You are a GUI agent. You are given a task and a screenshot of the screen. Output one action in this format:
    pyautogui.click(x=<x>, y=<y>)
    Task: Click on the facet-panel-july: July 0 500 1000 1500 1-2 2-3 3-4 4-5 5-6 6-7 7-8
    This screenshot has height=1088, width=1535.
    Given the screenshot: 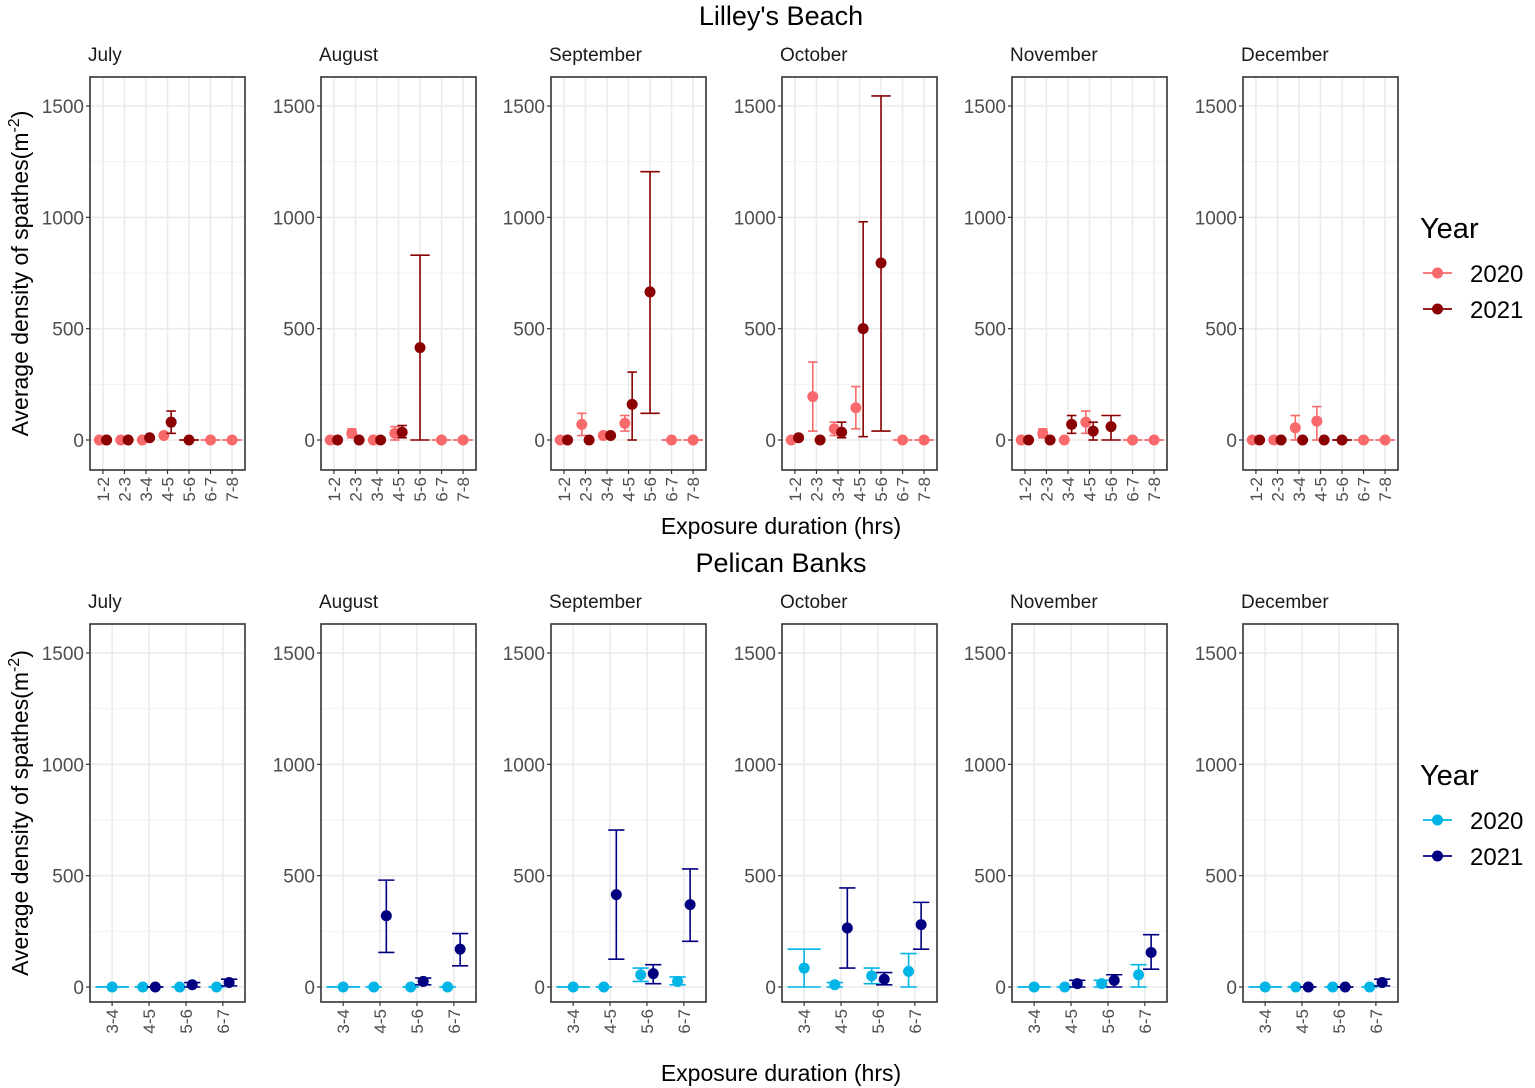 What is the action you would take?
    pyautogui.click(x=144, y=273)
    